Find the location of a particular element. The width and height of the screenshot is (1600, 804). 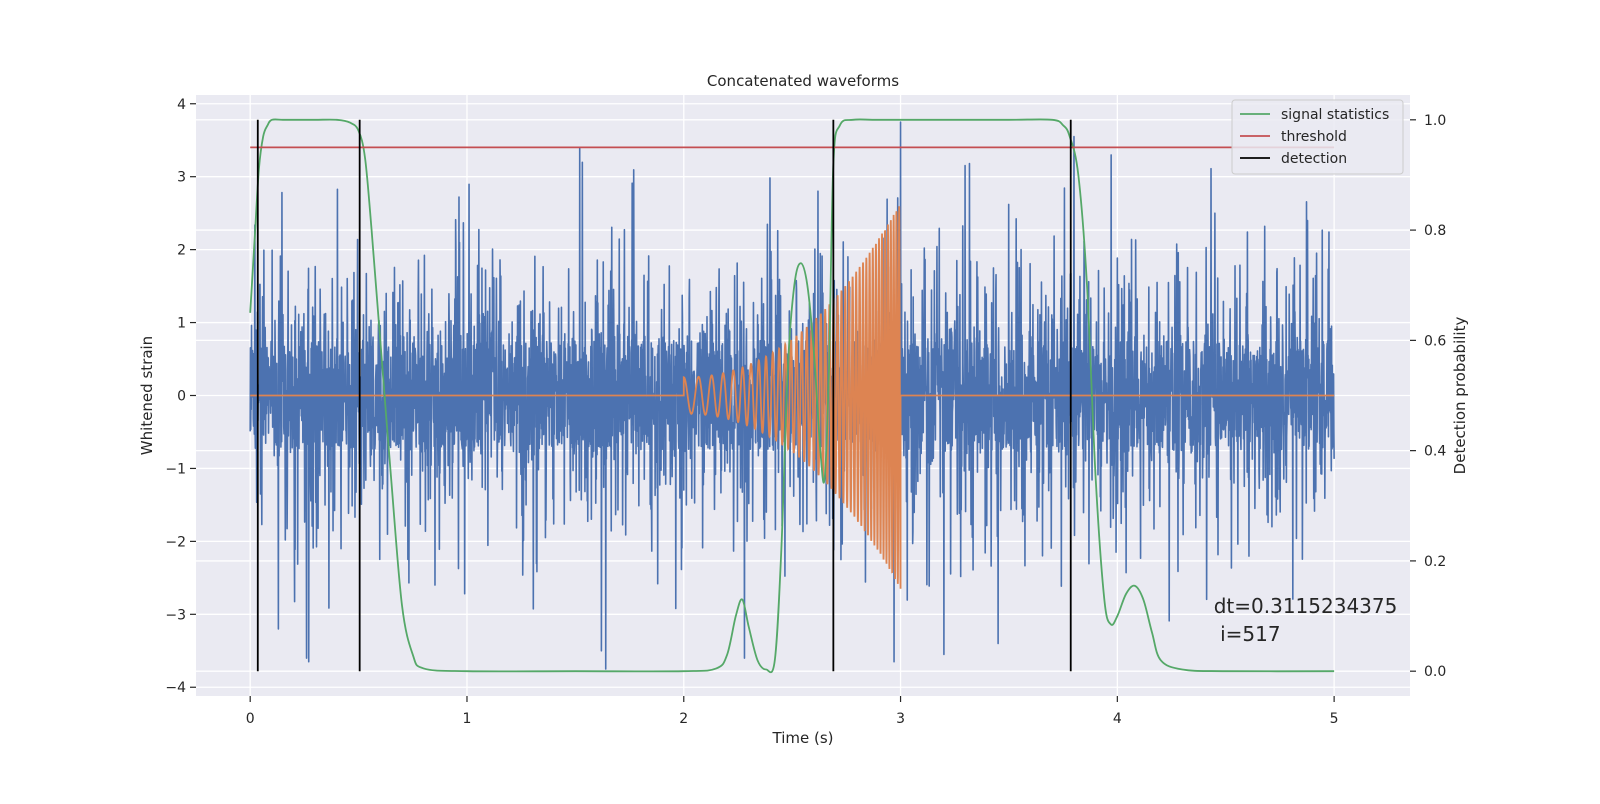

y2-tick-label: 0.0 is located at coordinates (1435, 672).